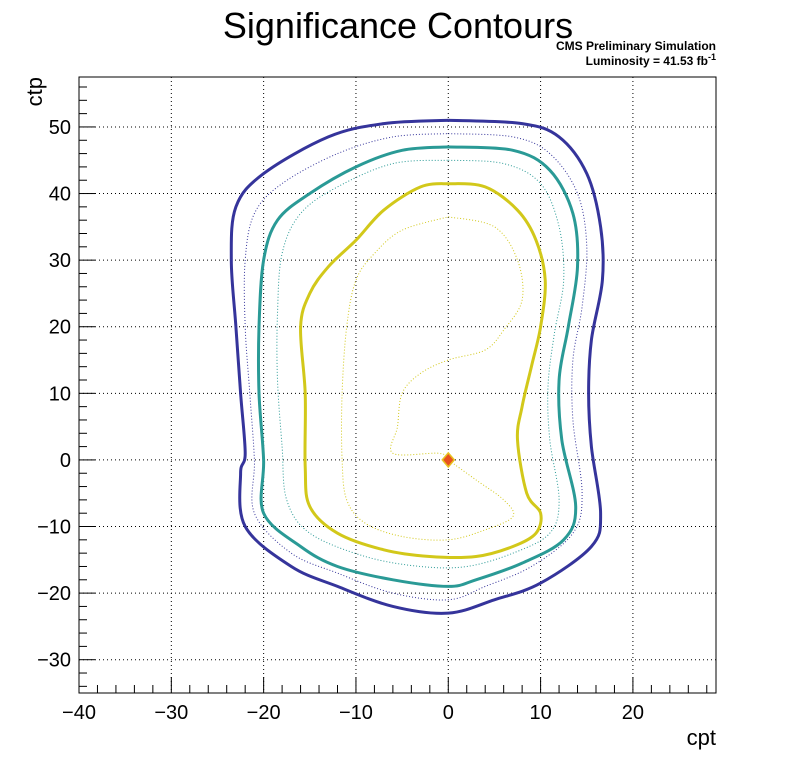 Image resolution: width=796 pixels, height=772 pixels. What do you see at coordinates (60, 394) in the screenshot?
I see `y-tick-label: 10` at bounding box center [60, 394].